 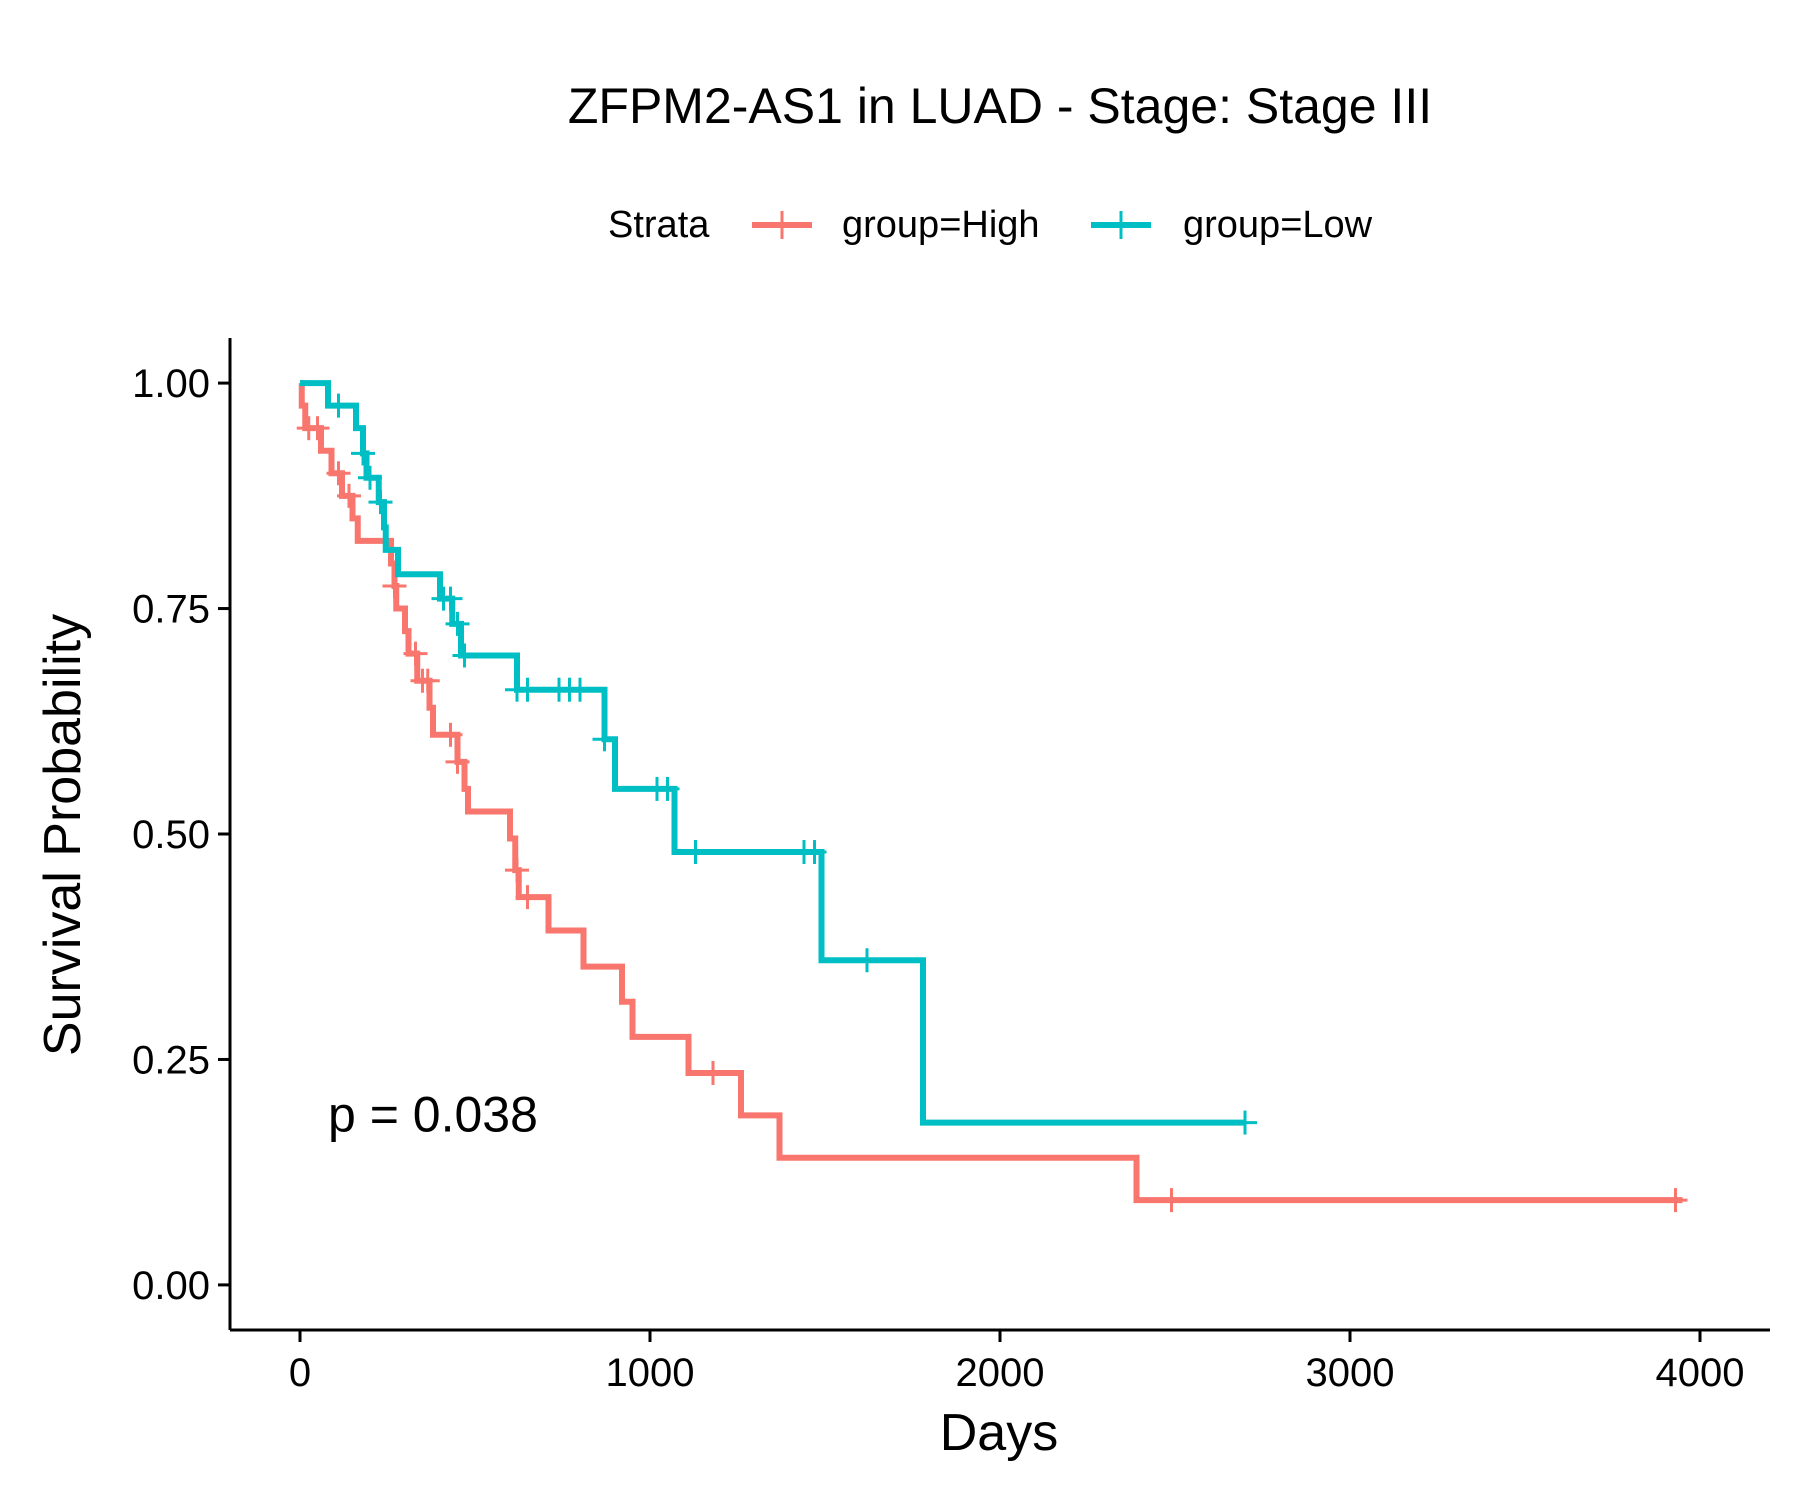 What do you see at coordinates (63, 835) in the screenshot?
I see `y-axis-title: Survival Probability` at bounding box center [63, 835].